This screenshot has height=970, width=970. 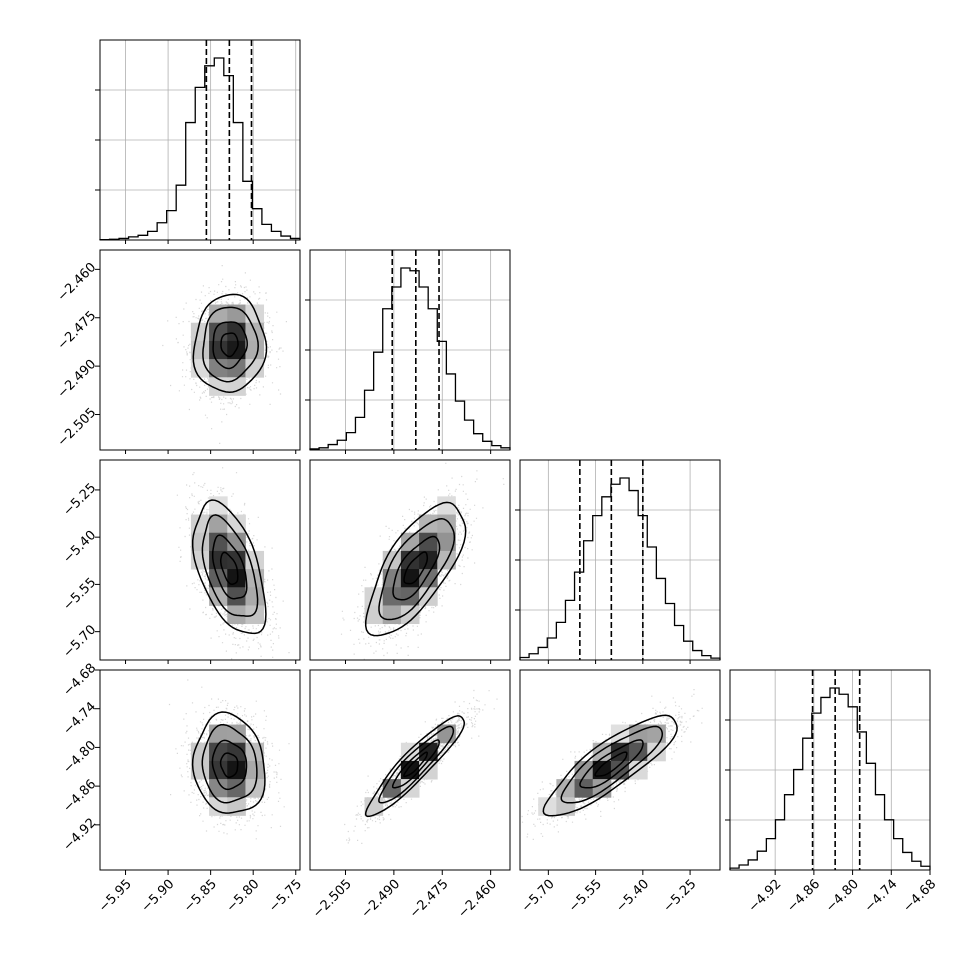 What do you see at coordinates (920, 896) in the screenshot?
I see `x-tick-label: −4.68` at bounding box center [920, 896].